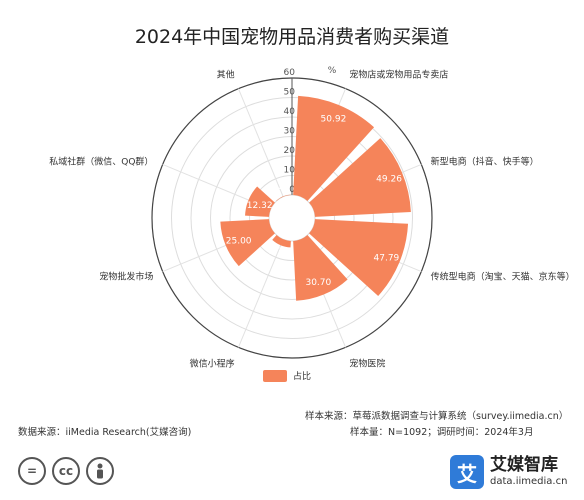 The height and width of the screenshot is (500, 584). What do you see at coordinates (279, 252) in the screenshot?
I see `data-label: 3.31` at bounding box center [279, 252].